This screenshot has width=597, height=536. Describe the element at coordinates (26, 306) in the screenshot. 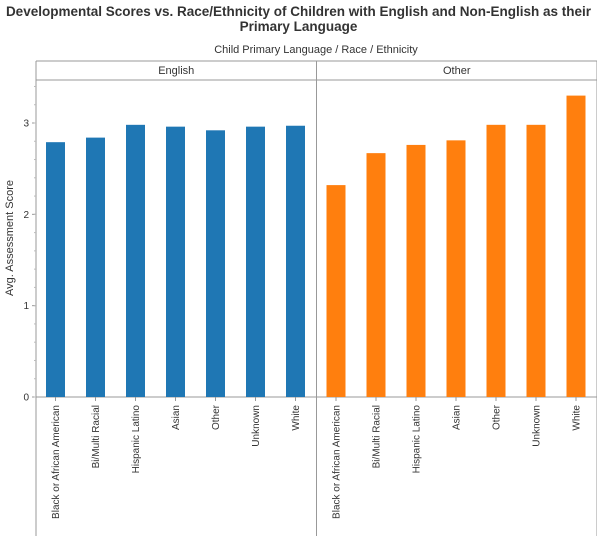

I see `y-tick-label: 1` at that location.